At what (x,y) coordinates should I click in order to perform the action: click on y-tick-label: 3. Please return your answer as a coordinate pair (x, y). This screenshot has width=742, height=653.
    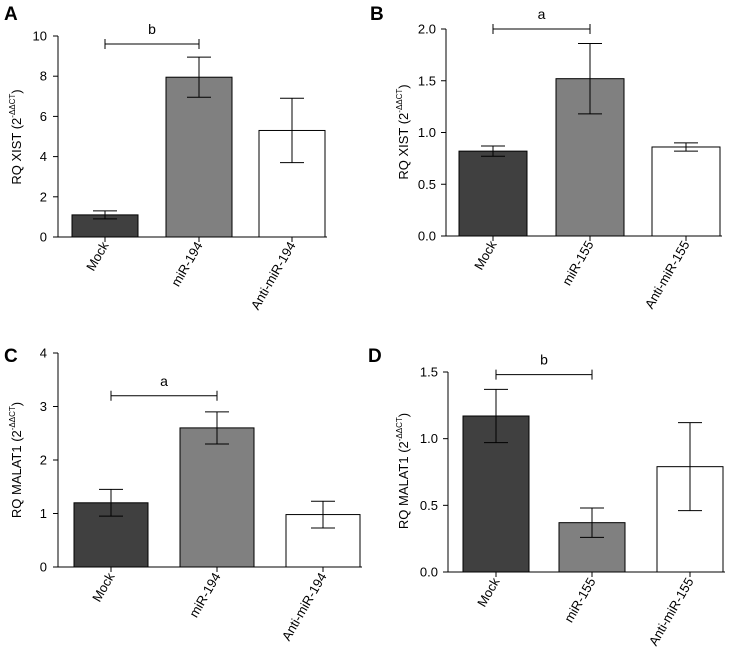
    Looking at the image, I should click on (43, 406).